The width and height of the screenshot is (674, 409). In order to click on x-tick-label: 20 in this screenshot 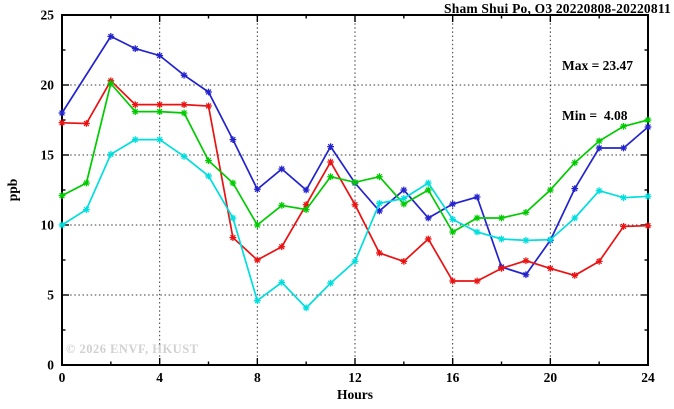, I will do `click(551, 377)`.